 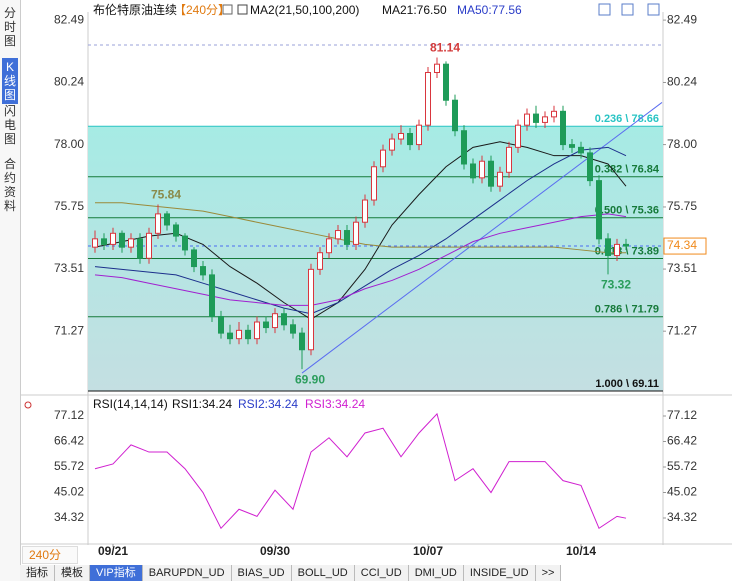 What do you see at coordinates (682, 206) in the screenshot?
I see `y-tick-label: 75.75` at bounding box center [682, 206].